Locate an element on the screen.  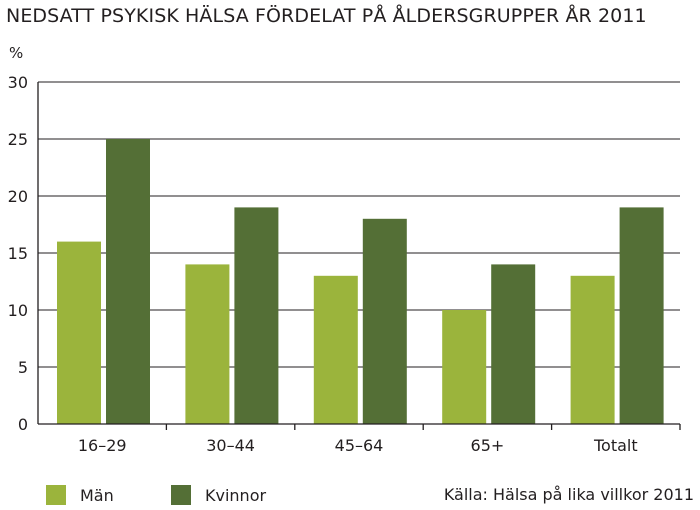
legend-item-kvinnor: Kvinnor is located at coordinates (218, 495).